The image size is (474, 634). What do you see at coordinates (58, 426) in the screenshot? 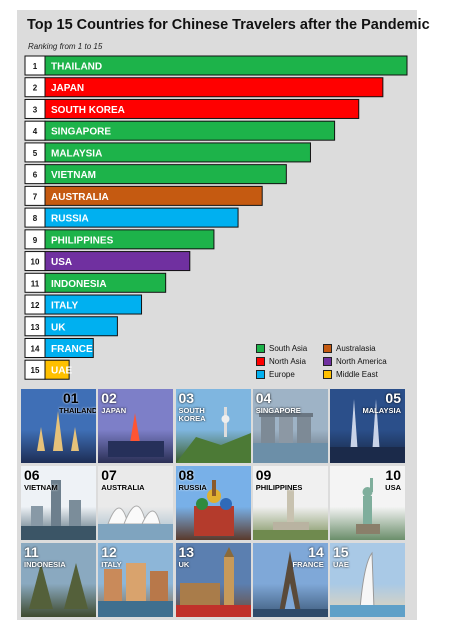
I see `photo-tile: 01 THAILAND` at bounding box center [58, 426].